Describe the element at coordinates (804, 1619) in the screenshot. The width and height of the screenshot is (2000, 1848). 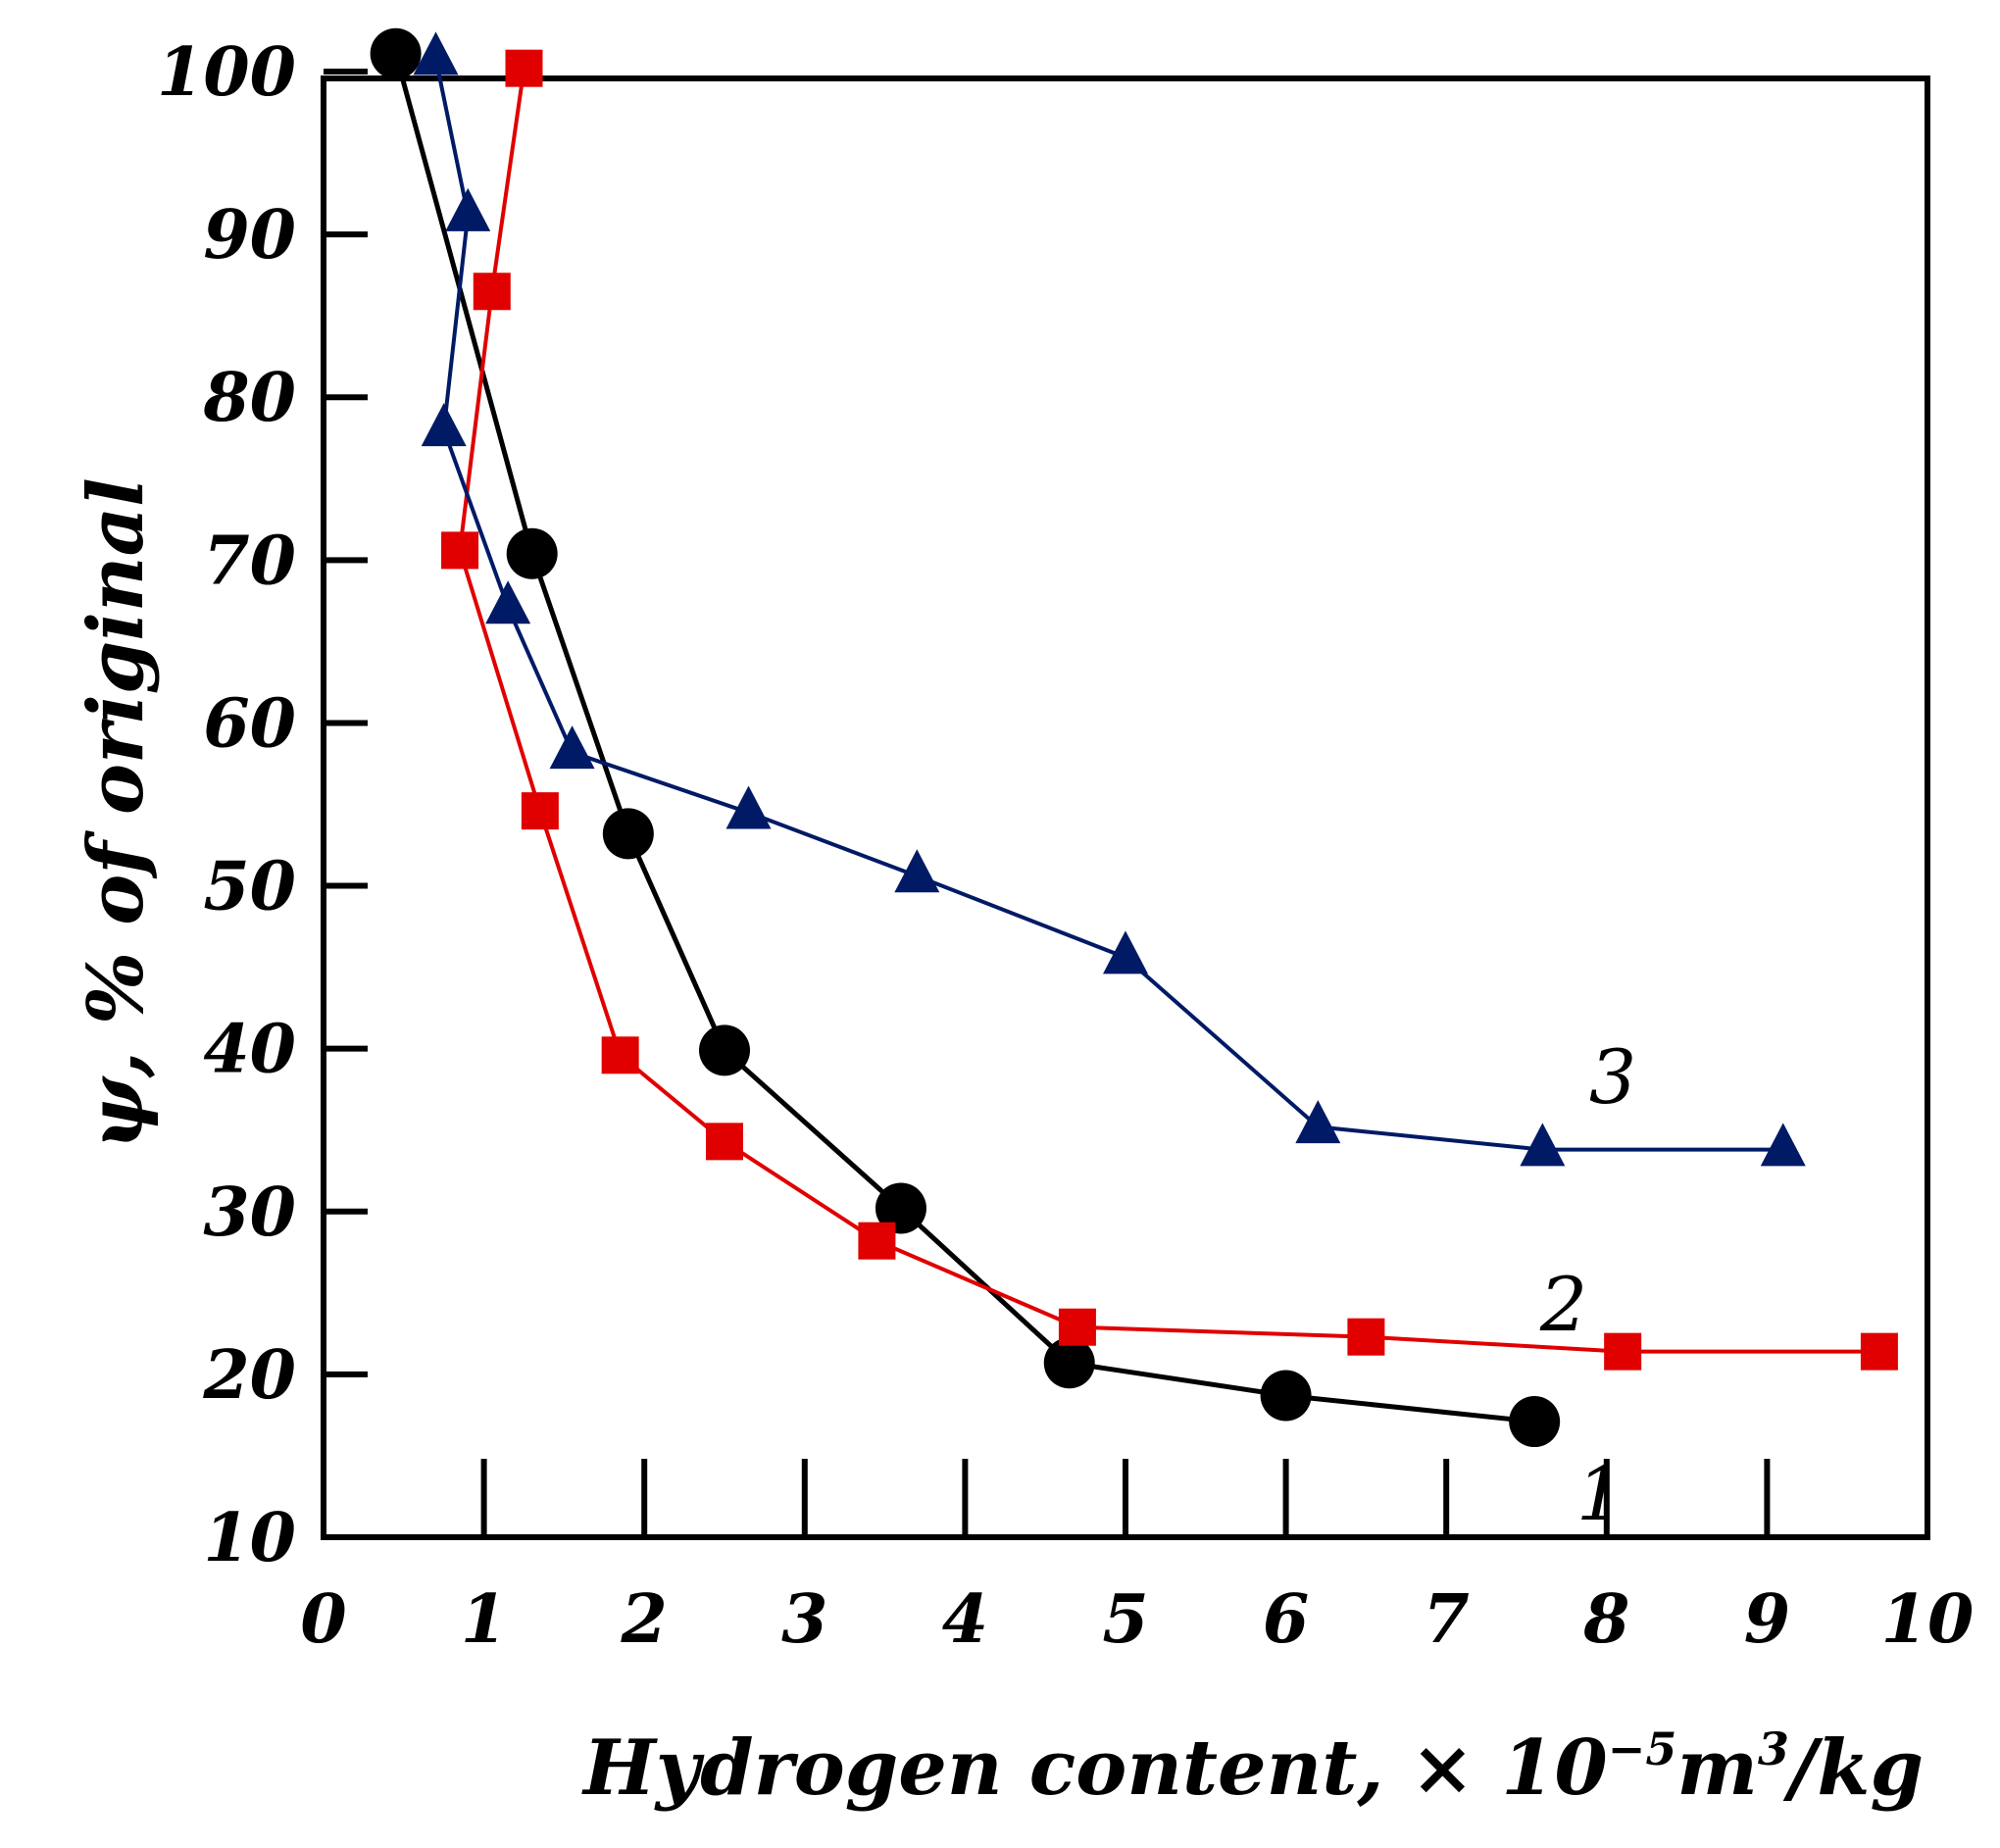
I see `x-tick-label: 3` at that location.